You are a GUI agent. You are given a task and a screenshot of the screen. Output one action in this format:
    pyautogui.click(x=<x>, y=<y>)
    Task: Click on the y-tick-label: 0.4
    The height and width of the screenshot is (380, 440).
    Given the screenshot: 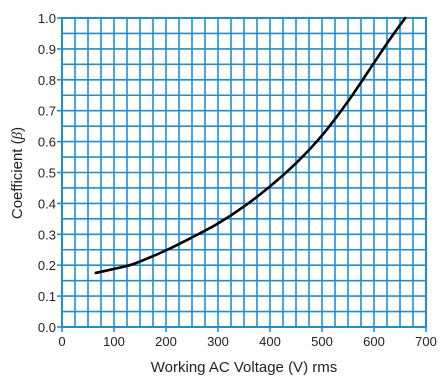 What is the action you would take?
    pyautogui.click(x=47, y=203)
    